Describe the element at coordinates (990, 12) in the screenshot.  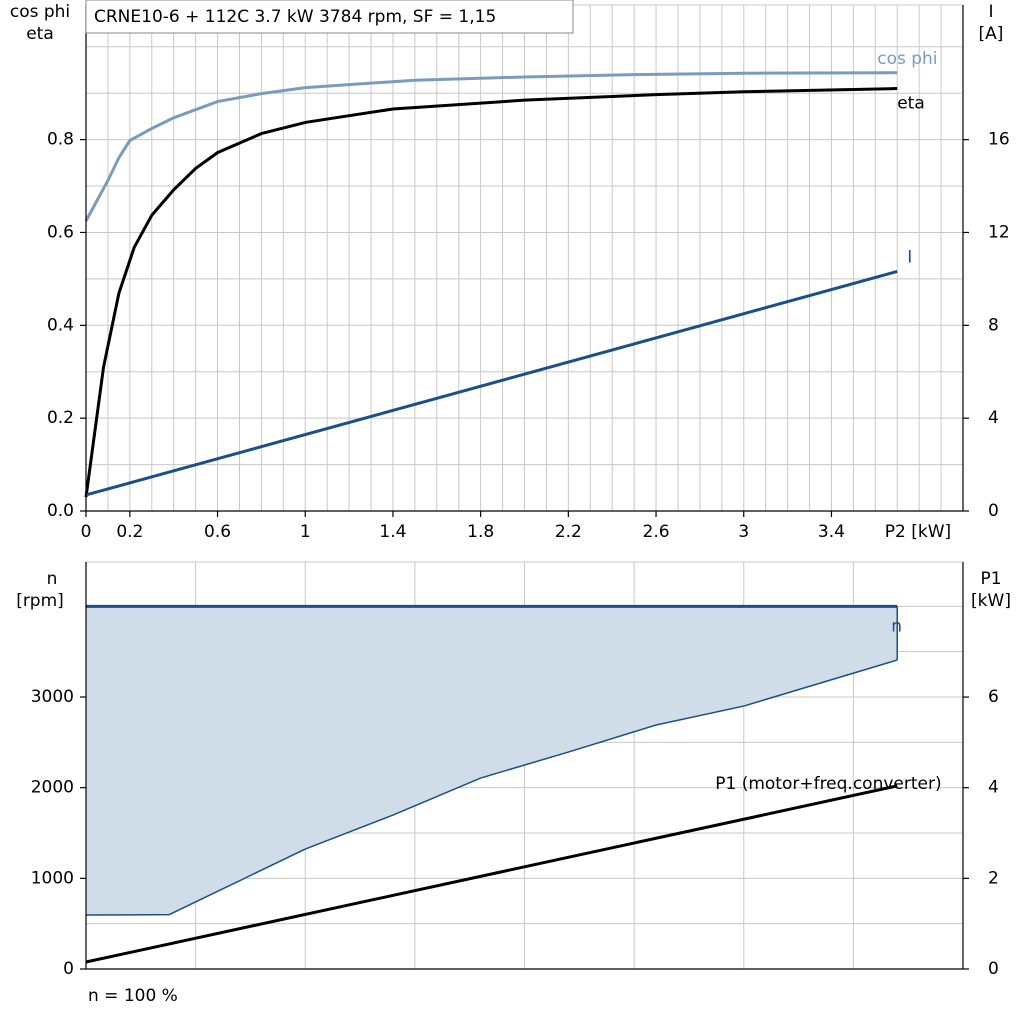
I see `y2-axis-label: I` at that location.